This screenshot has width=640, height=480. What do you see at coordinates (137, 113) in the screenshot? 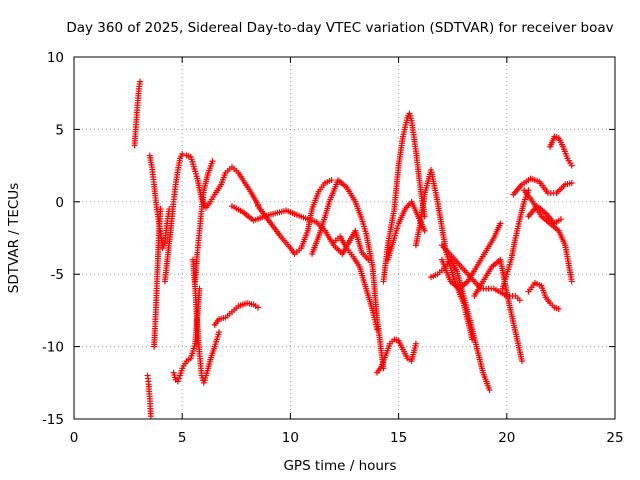
I see `series-seg-a` at bounding box center [137, 113].